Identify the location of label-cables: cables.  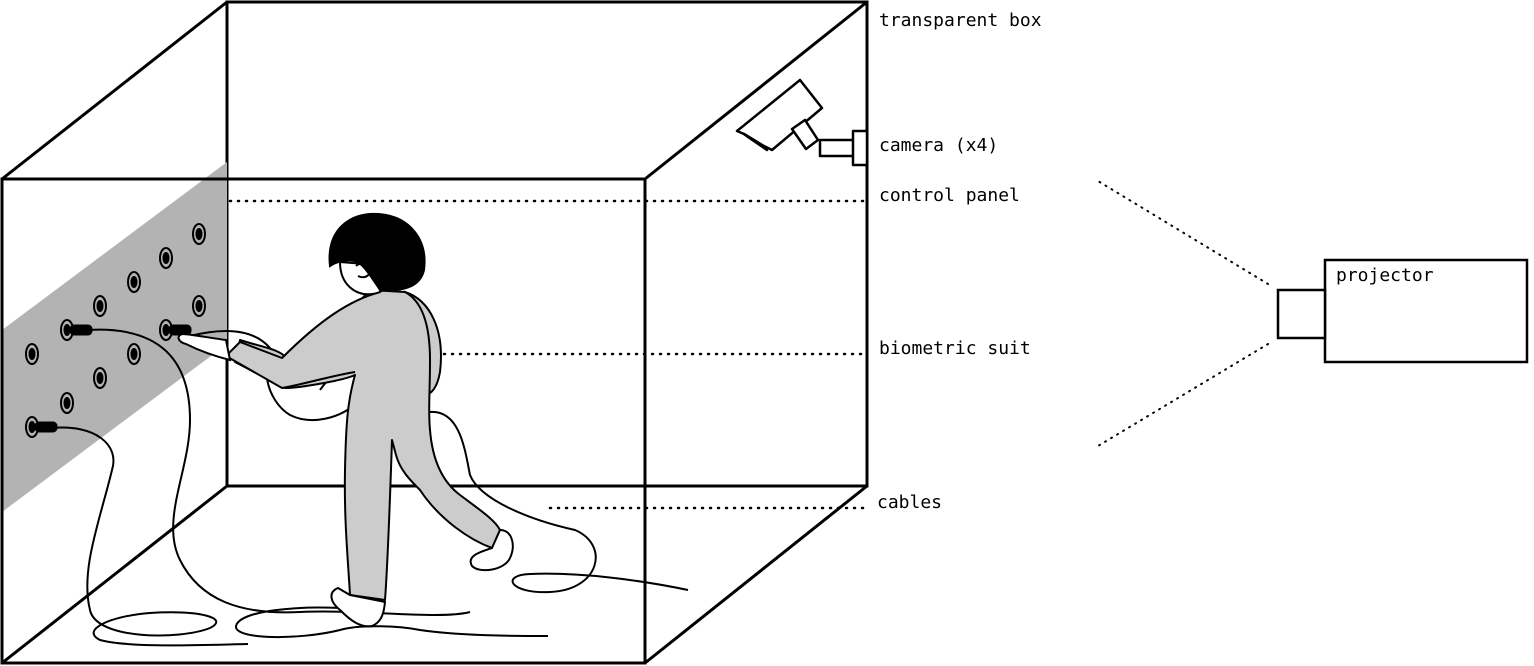
(910, 502).